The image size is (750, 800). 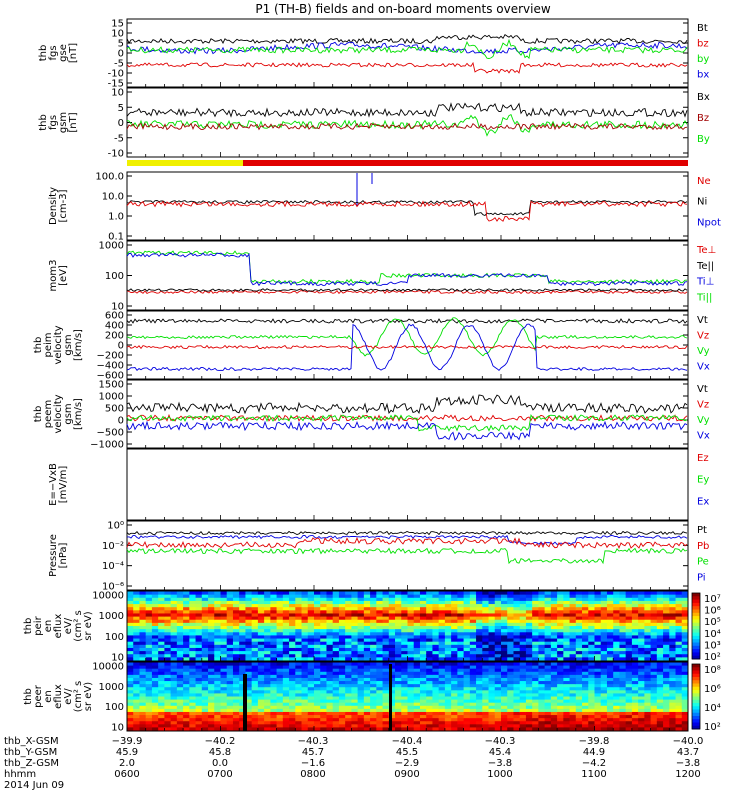 I want to click on trace-by, so click(x=407, y=125).